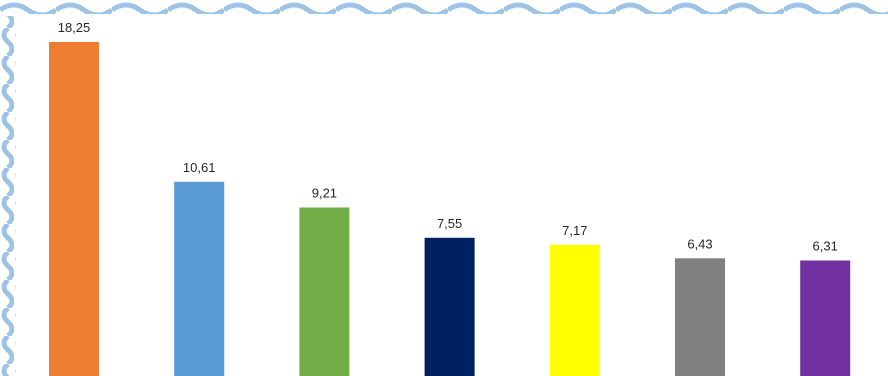 Image resolution: width=888 pixels, height=376 pixels. I want to click on data-label-4: 7,55, so click(449, 223).